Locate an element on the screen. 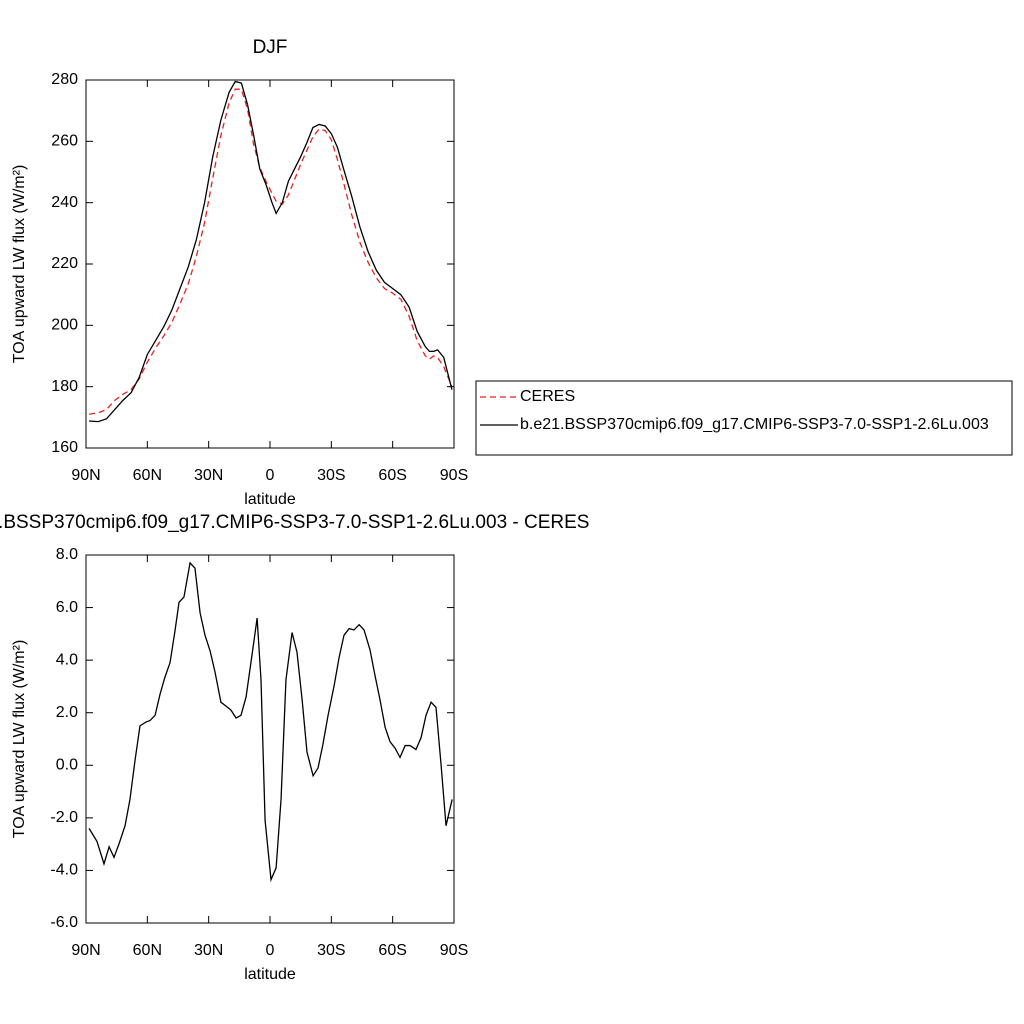  legend-box is located at coordinates (744, 418).